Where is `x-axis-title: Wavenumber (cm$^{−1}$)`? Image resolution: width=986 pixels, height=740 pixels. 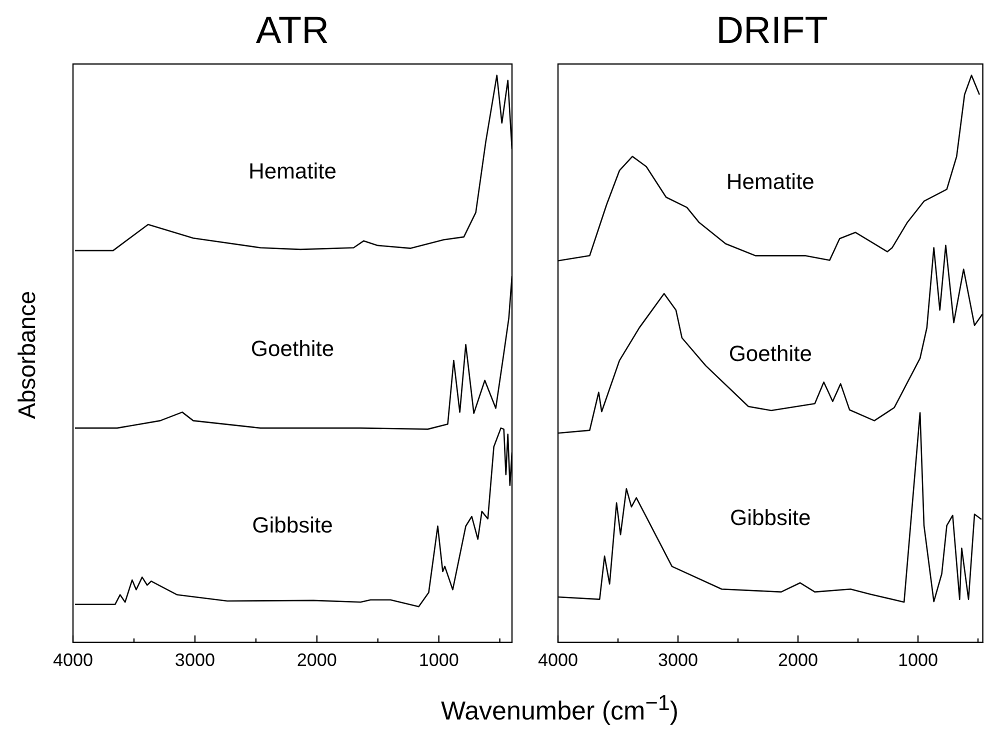
x-axis-title: Wavenumber (cm$^{−1}$) is located at coordinates (560, 708).